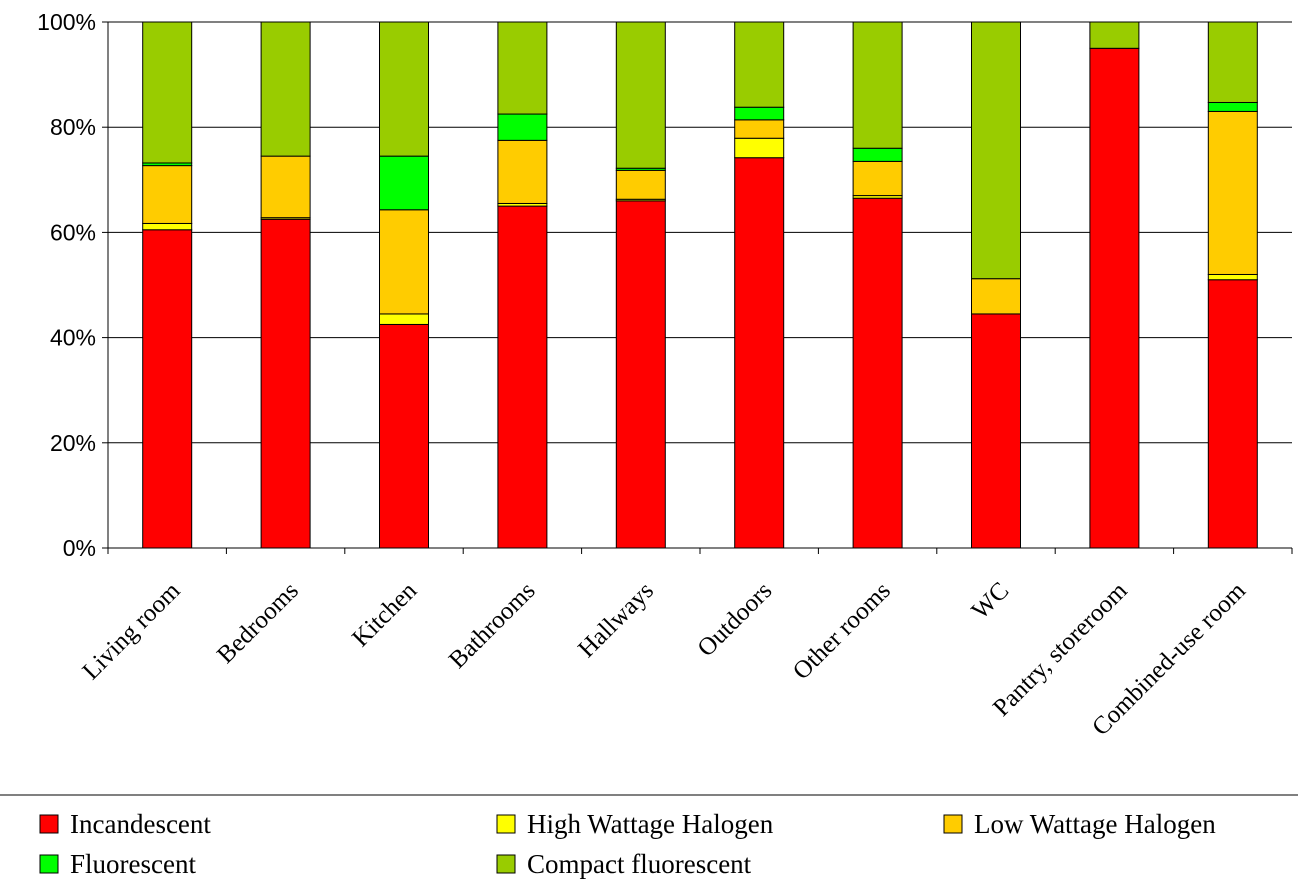  I want to click on legend-label: Fluorescent, so click(133, 864).